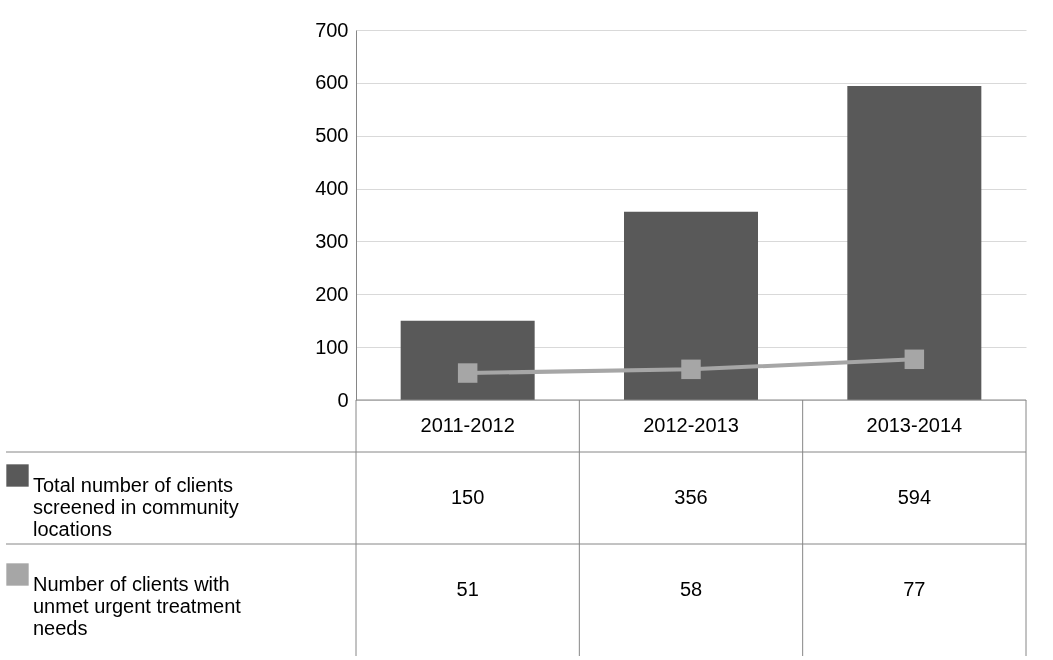 The image size is (1053, 660). I want to click on y-tick-label: 500, so click(332, 135).